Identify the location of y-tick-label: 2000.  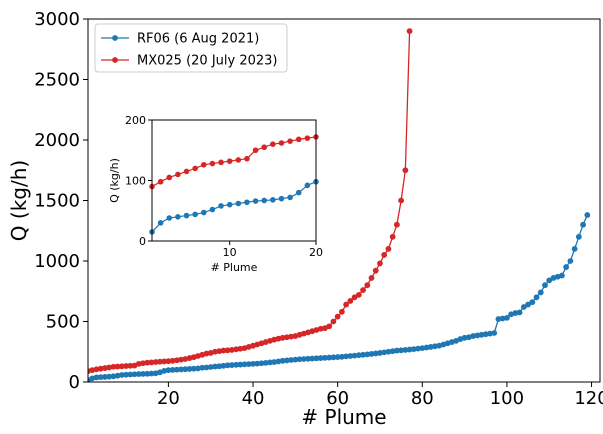
(57, 140).